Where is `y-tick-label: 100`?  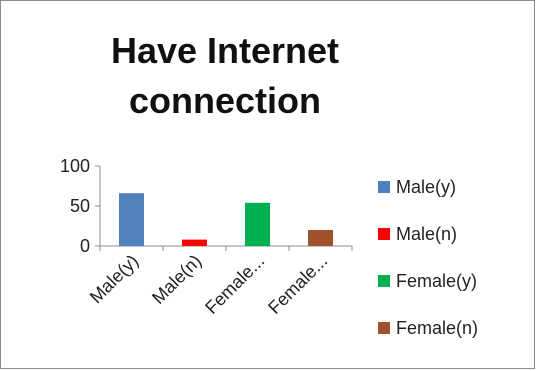 y-tick-label: 100 is located at coordinates (75, 166).